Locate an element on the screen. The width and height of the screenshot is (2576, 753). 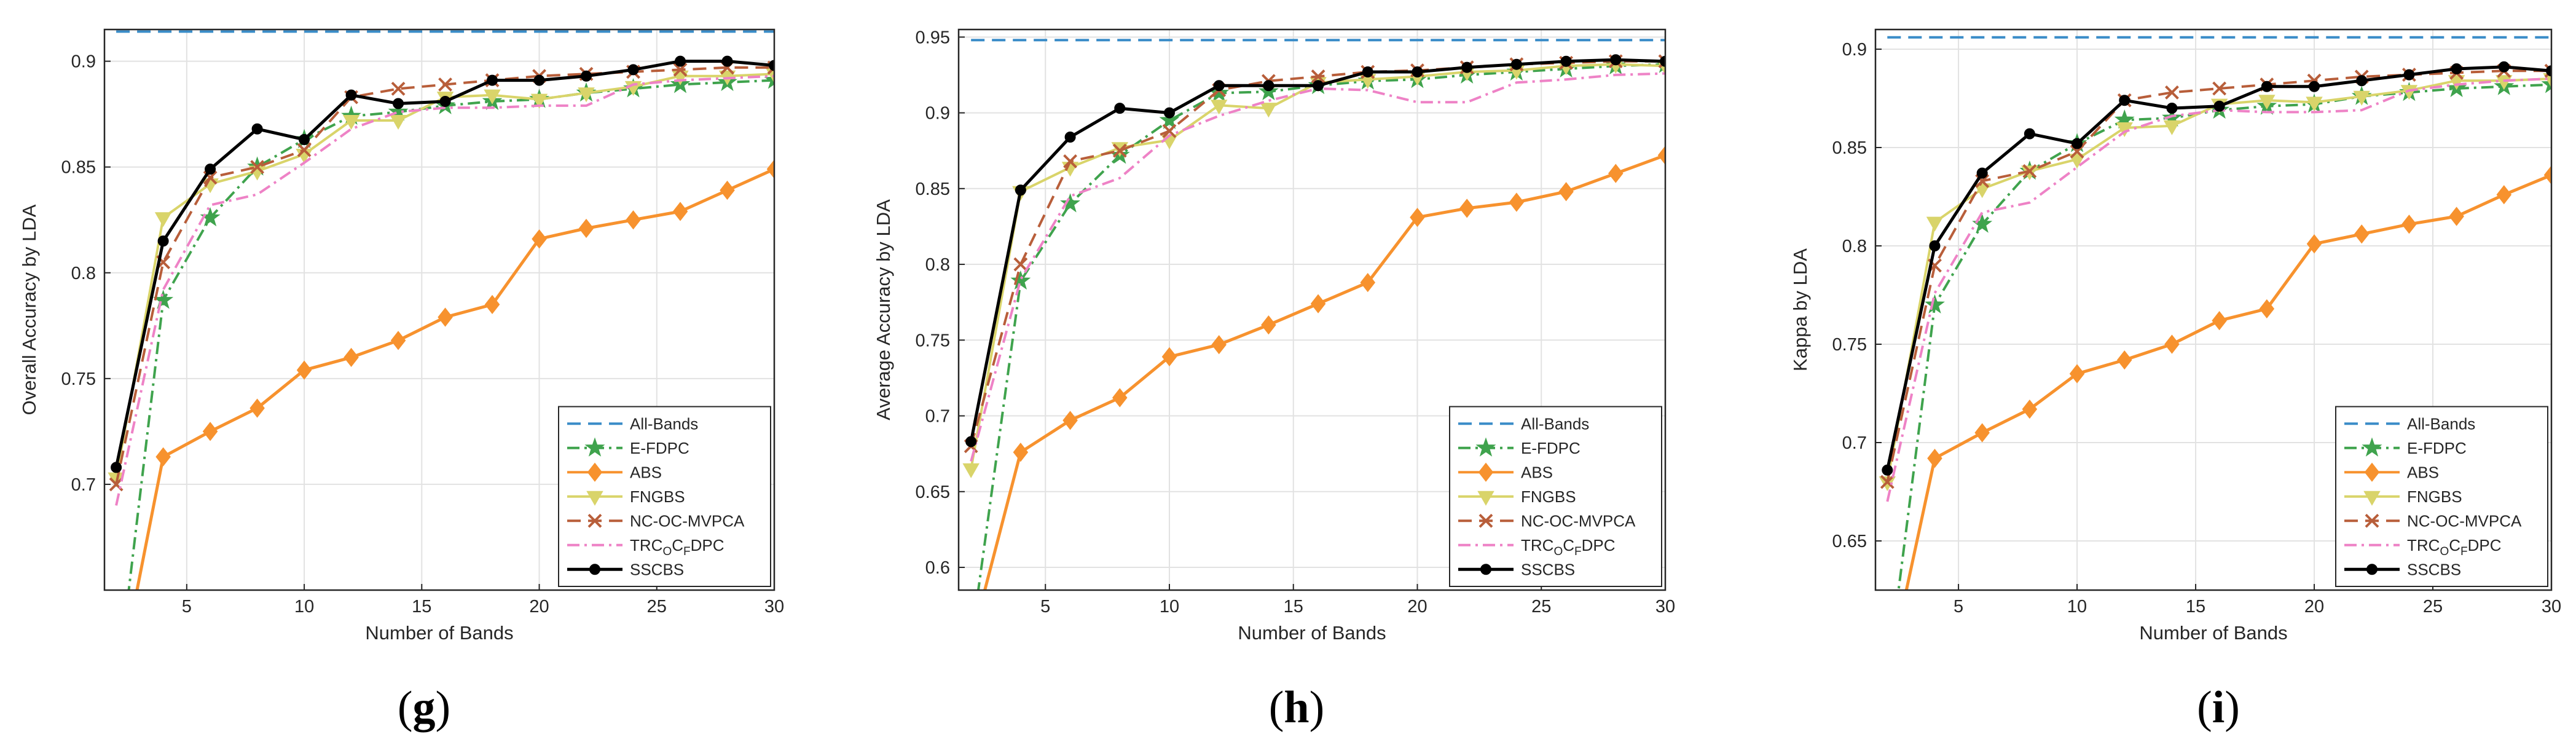
panel-caption-h: (h) is located at coordinates (1296, 707).